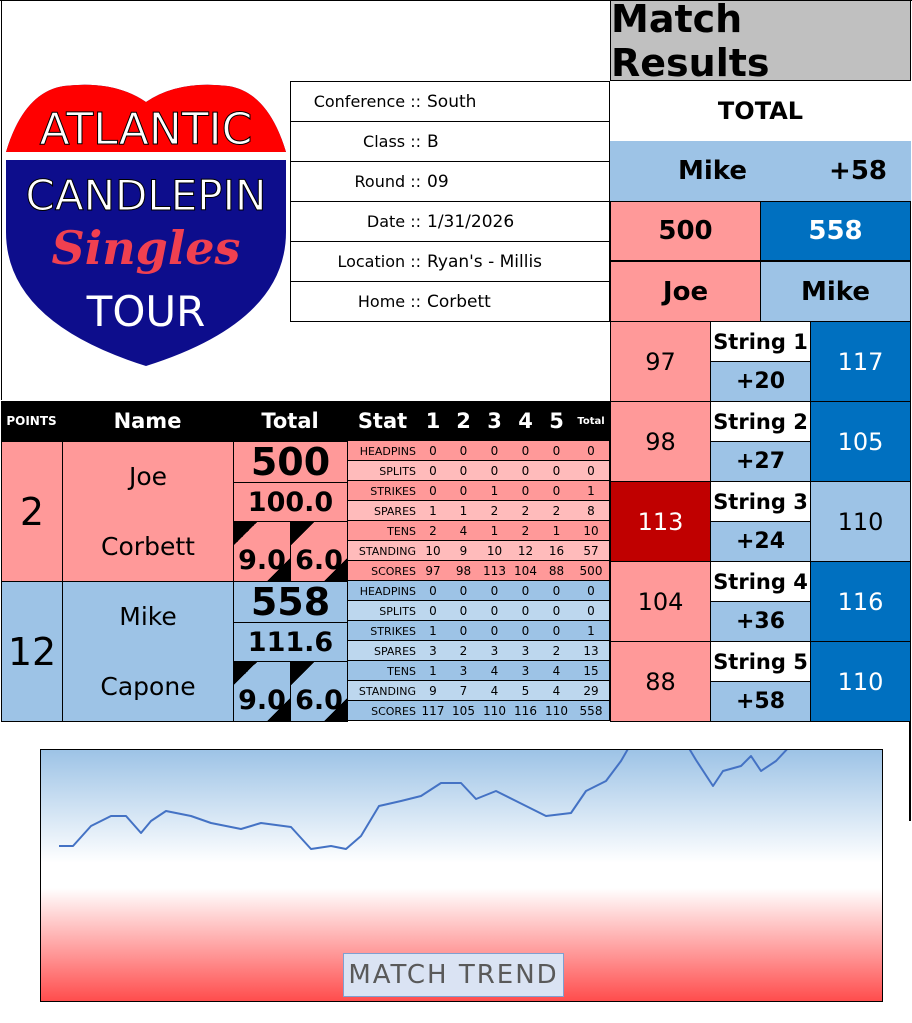  I want to click on stat-value: 88, so click(556, 571).